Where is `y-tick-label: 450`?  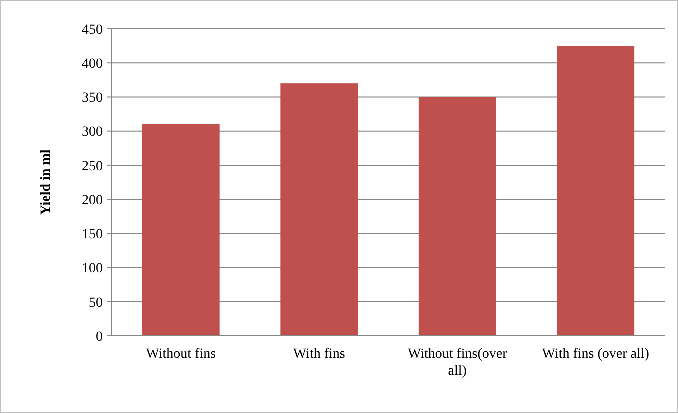 y-tick-label: 450 is located at coordinates (92, 30).